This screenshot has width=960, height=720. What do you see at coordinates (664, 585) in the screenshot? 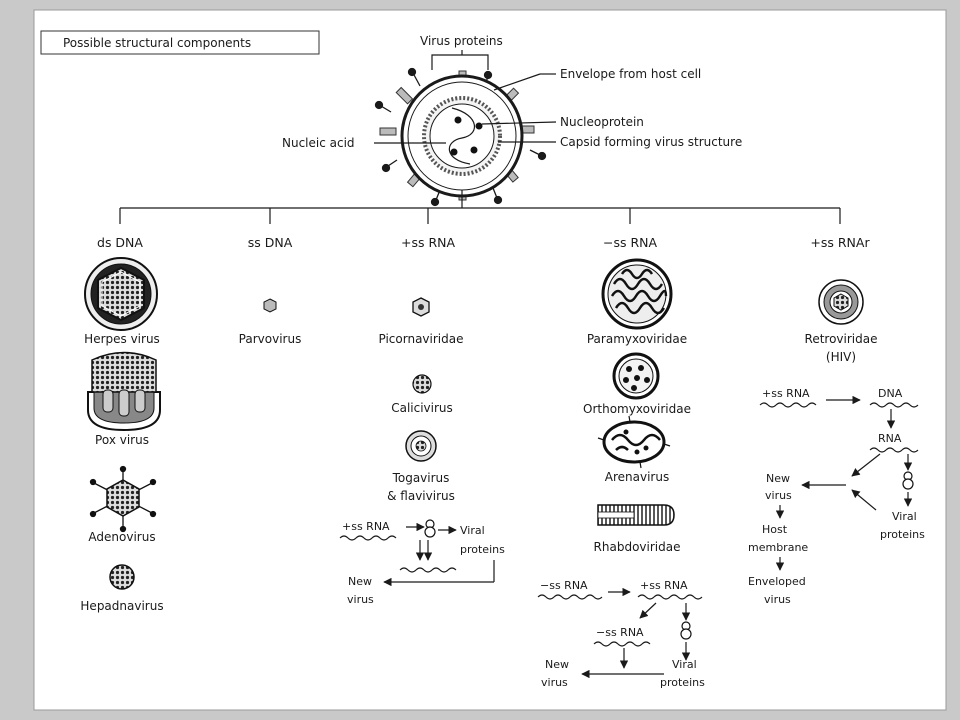
I see `neg-flow-pos-rna: +ss RNA` at bounding box center [664, 585].